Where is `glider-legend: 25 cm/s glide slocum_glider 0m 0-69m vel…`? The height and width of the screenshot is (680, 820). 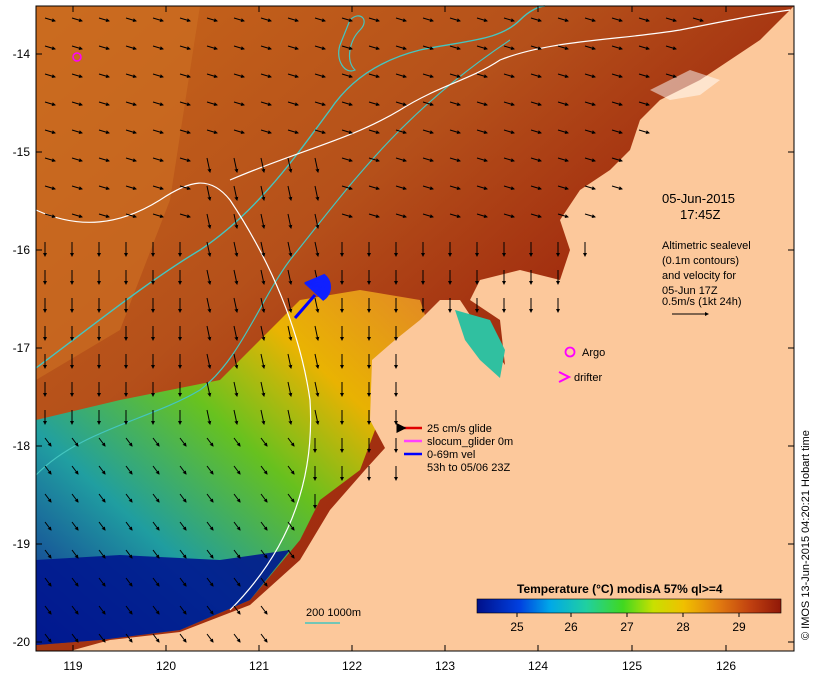
glider-legend: 25 cm/s glide slocum_glider 0m 0-69m vel… is located at coordinates (454, 448).